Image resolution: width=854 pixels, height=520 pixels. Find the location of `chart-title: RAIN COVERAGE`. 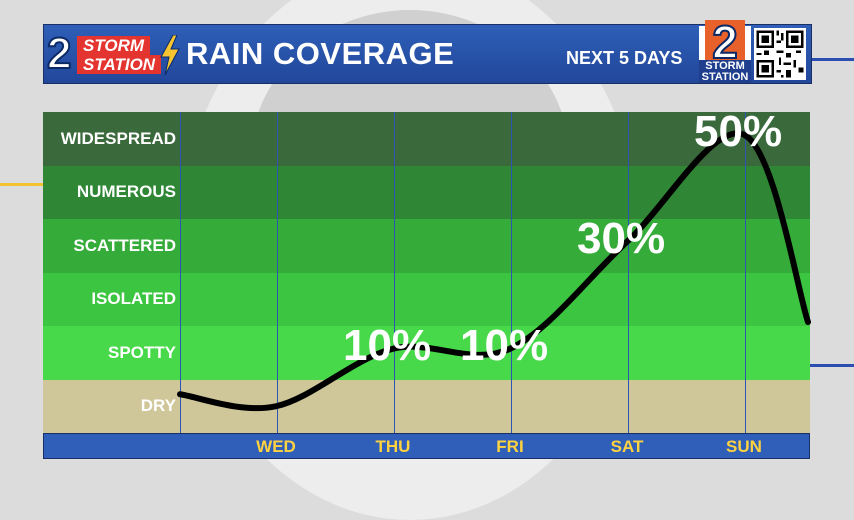

chart-title: RAIN COVERAGE is located at coordinates (320, 53).